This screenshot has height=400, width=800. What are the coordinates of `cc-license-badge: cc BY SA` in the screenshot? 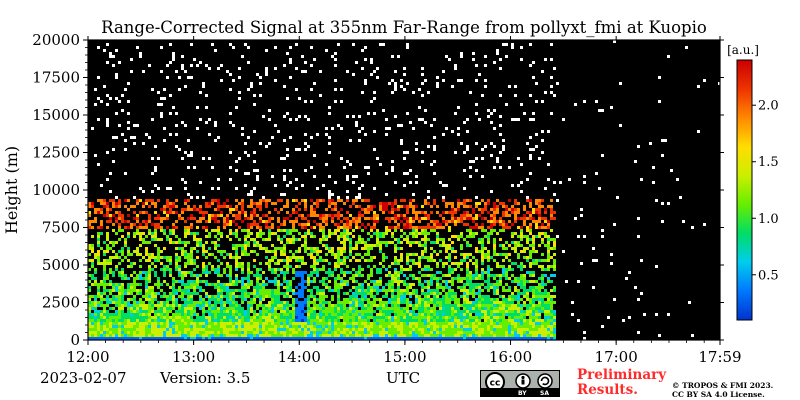 It's located at (520, 383).